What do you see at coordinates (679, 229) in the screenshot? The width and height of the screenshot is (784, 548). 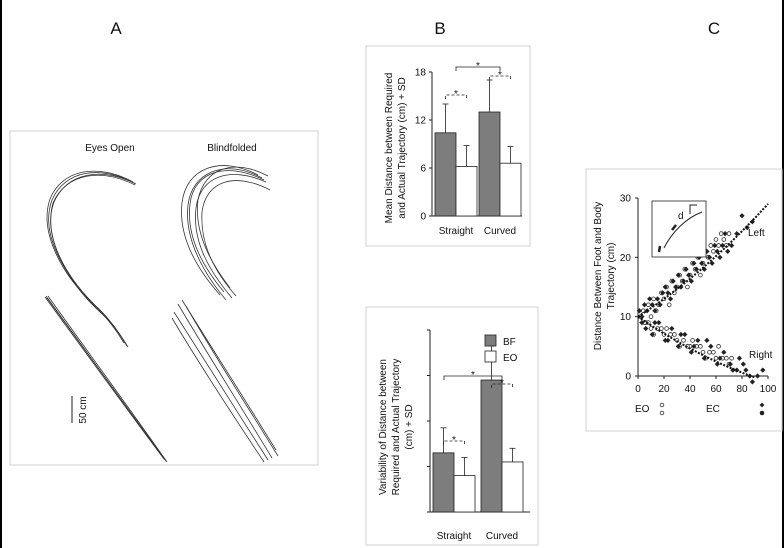 I see `c-inset: d` at bounding box center [679, 229].